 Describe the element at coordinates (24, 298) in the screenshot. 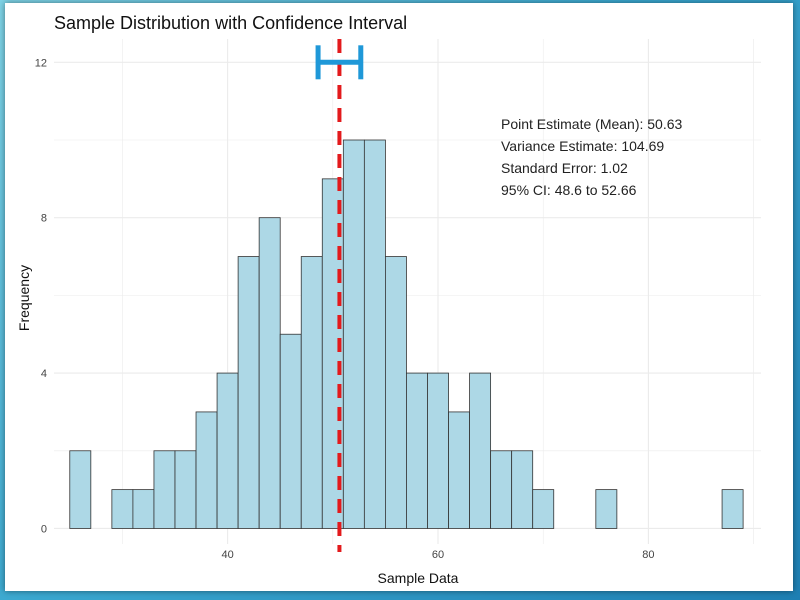

I see `y-axis-title: Frequency` at that location.